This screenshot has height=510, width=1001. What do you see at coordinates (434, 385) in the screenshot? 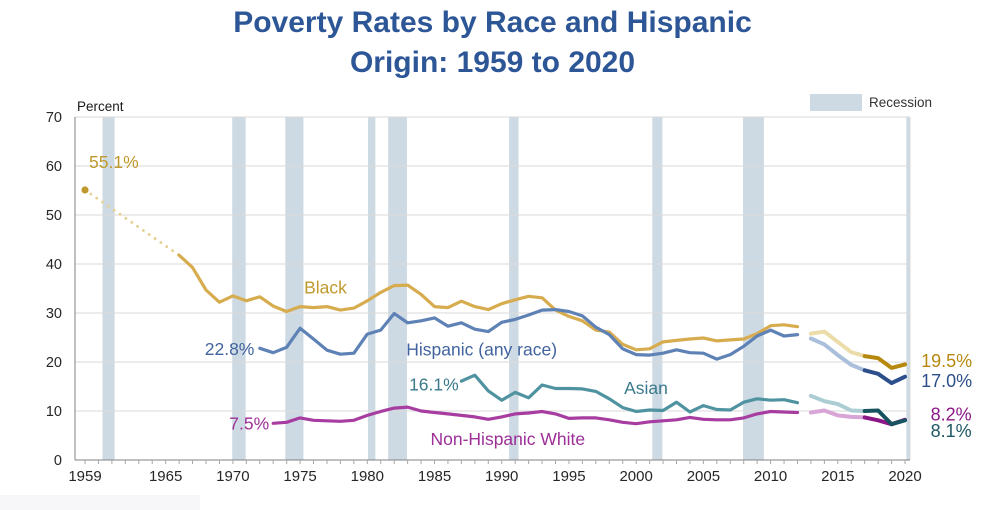
I see `annotation-label: 16.1%` at bounding box center [434, 385].